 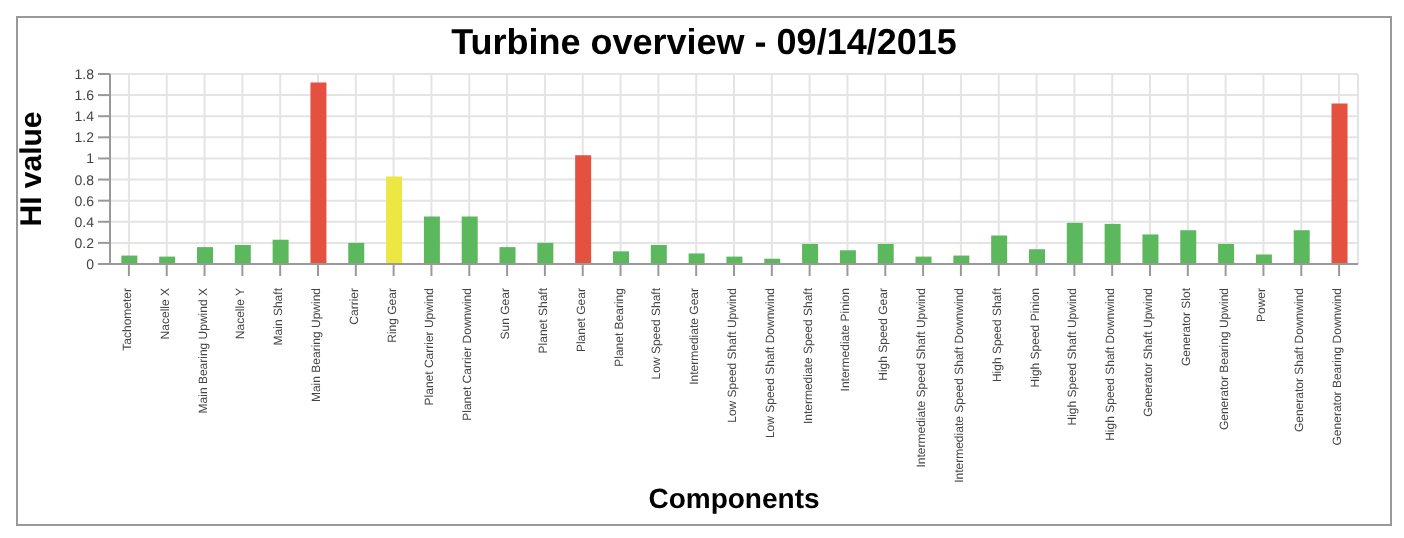 I want to click on chart-title: Turbine overview - 09/14/2015, so click(x=704, y=44).